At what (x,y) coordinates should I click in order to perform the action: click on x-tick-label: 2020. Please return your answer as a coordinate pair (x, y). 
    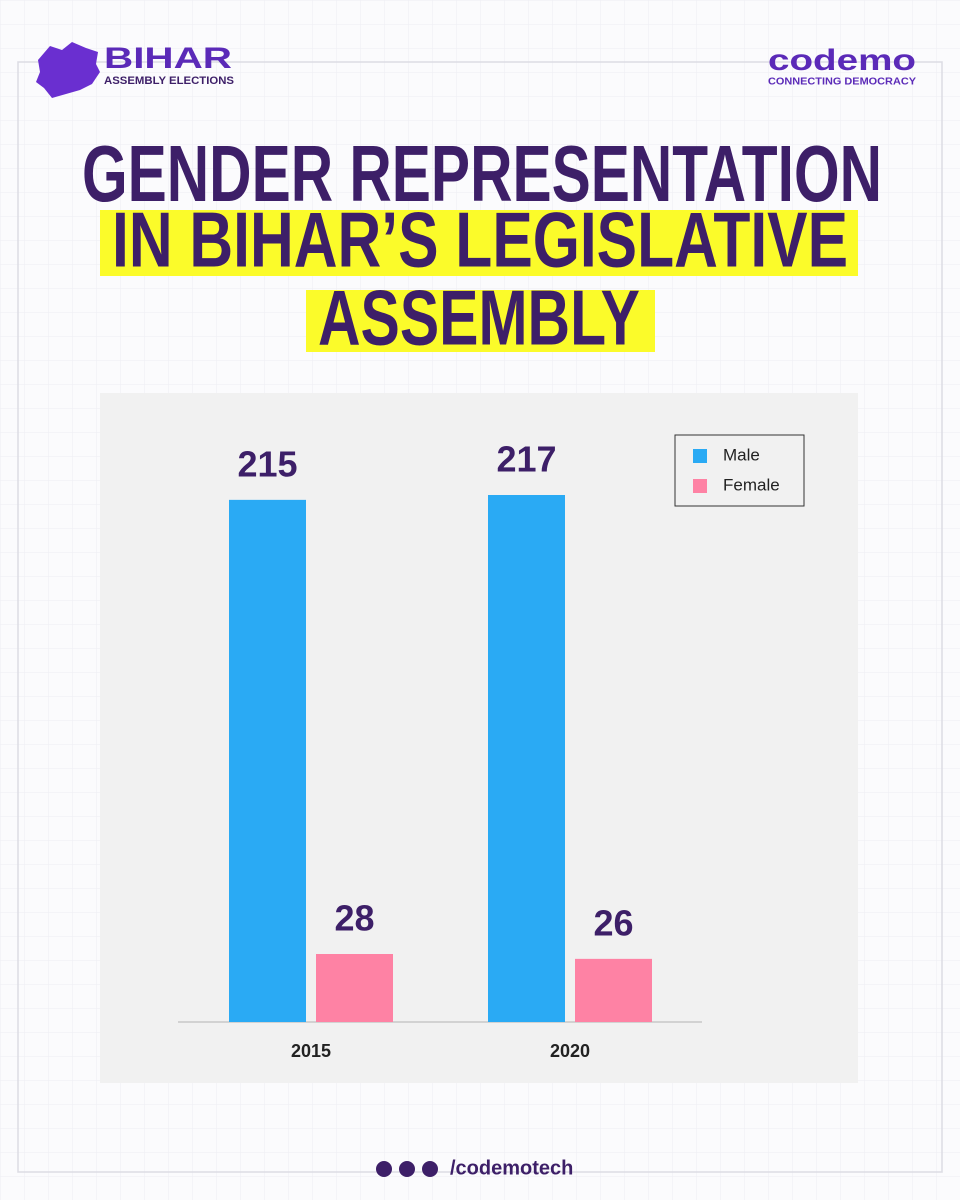
    Looking at the image, I should click on (570, 1051).